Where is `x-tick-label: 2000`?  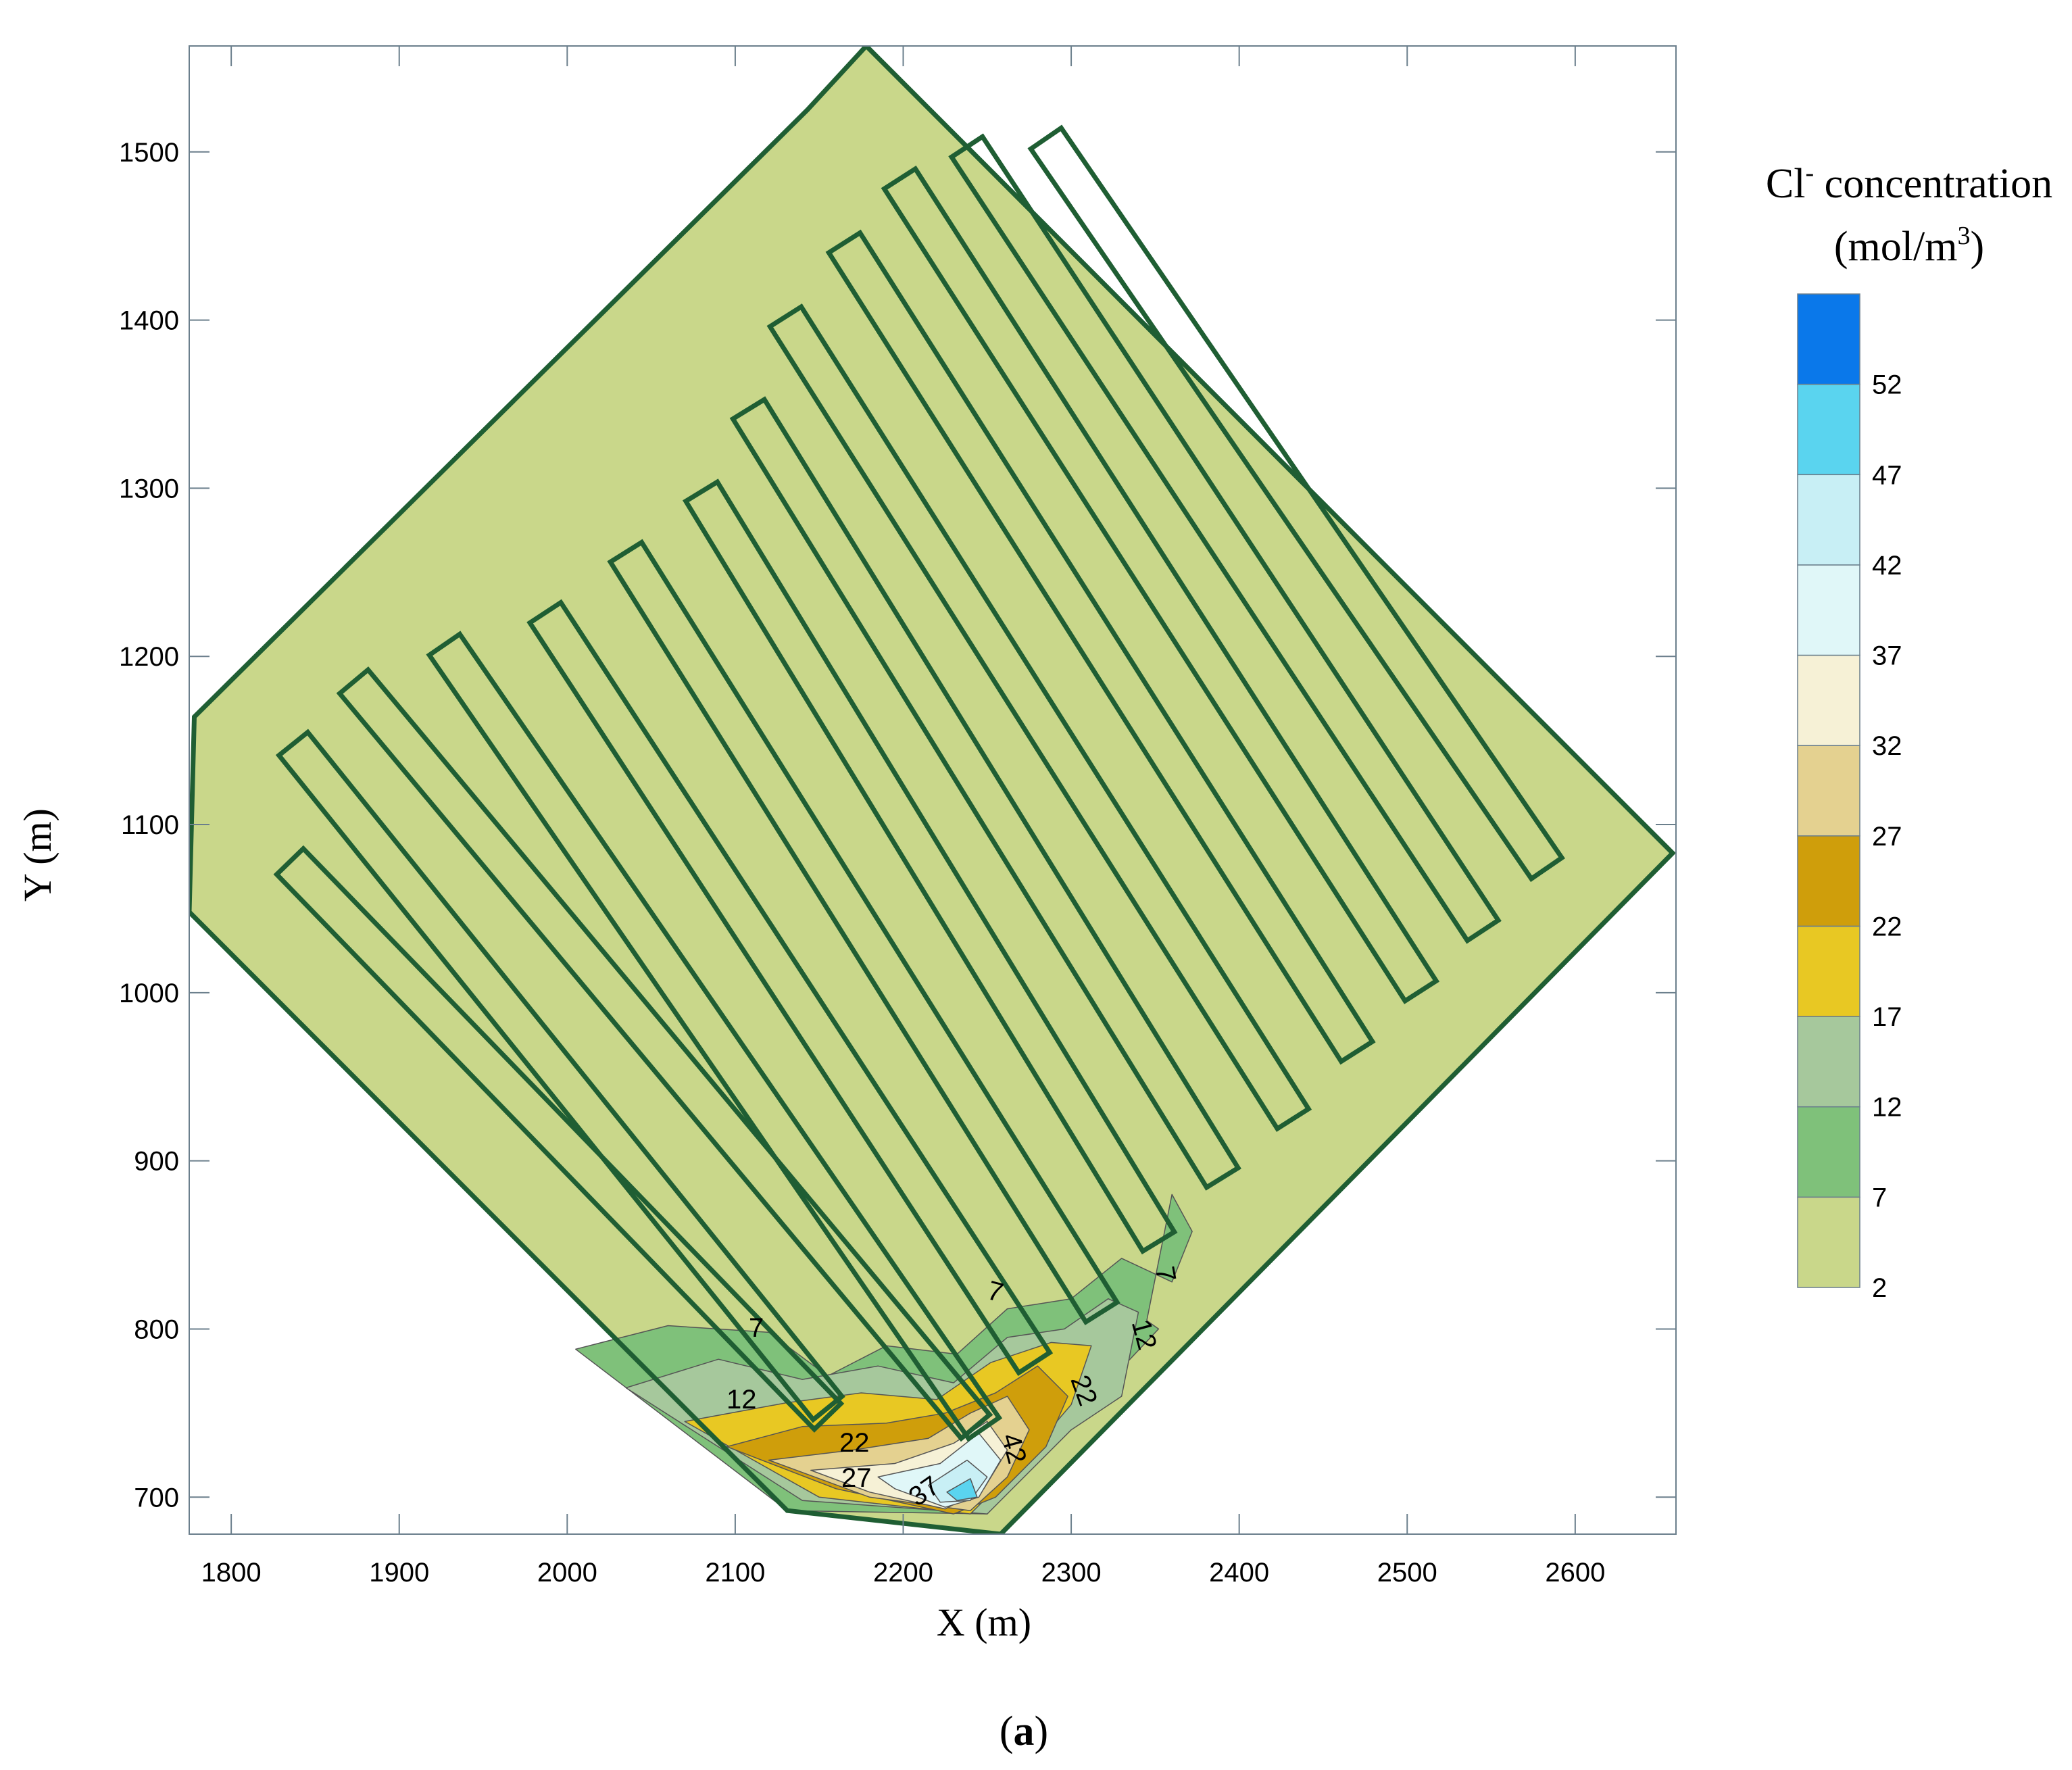 x-tick-label: 2000 is located at coordinates (567, 1573).